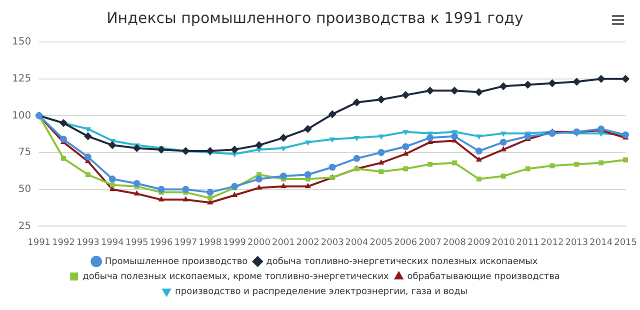 This screenshot has width=640, height=310. What do you see at coordinates (381, 243) in the screenshot?
I see `x-tick-label: 2005` at bounding box center [381, 243].